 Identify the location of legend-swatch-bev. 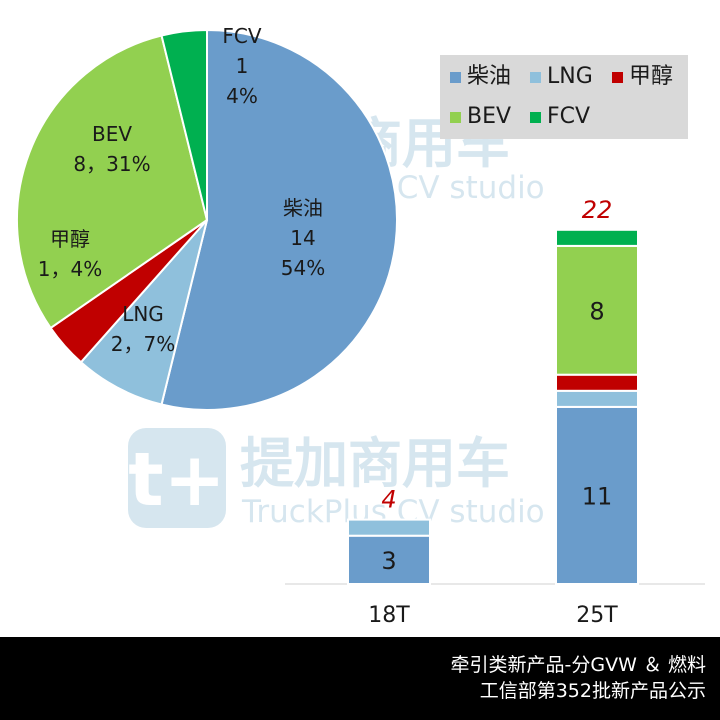
(455, 117).